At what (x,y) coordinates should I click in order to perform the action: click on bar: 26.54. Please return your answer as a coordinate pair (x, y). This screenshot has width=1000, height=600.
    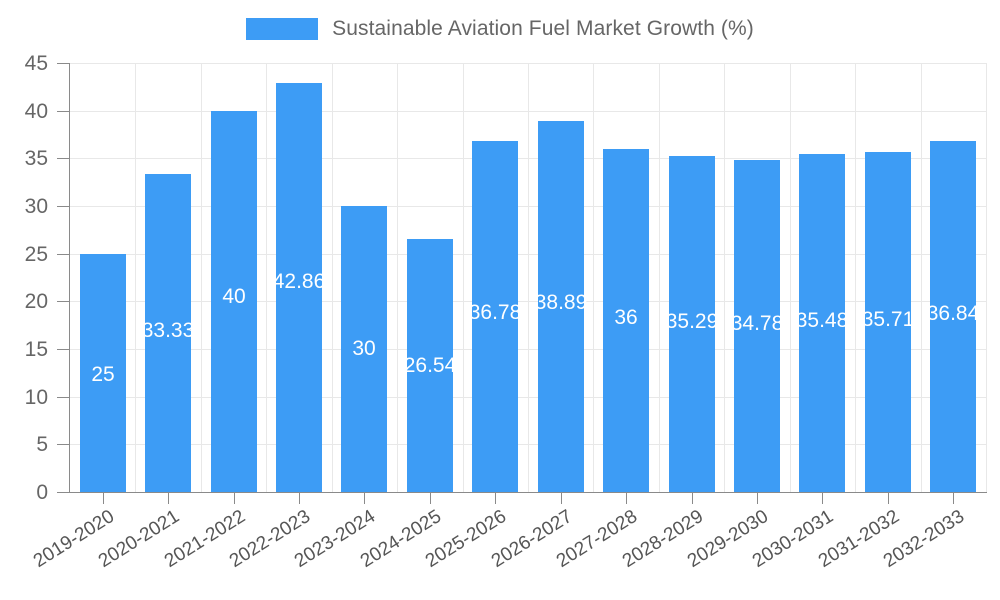
    Looking at the image, I should click on (430, 365).